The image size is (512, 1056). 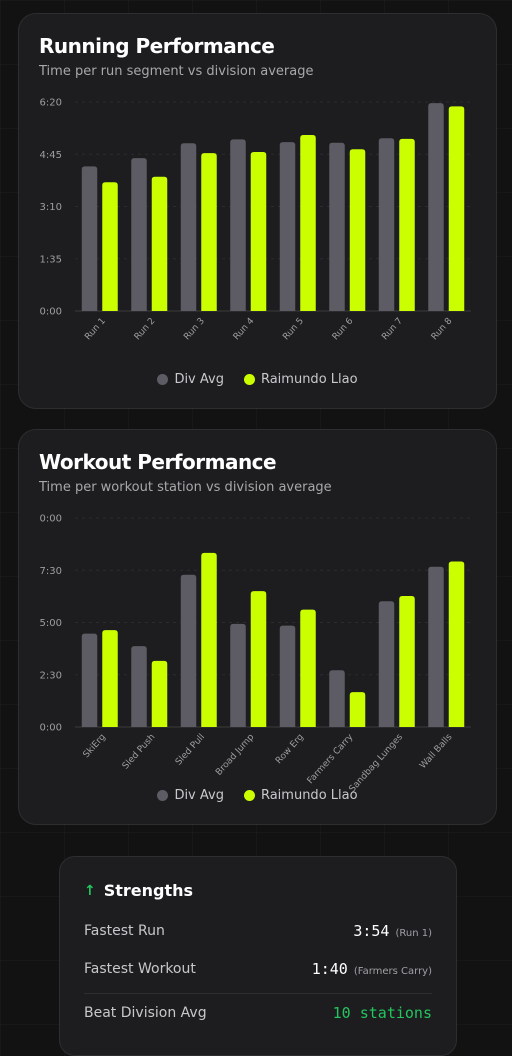 I want to click on x-tick-label: Run 4, so click(x=244, y=329).